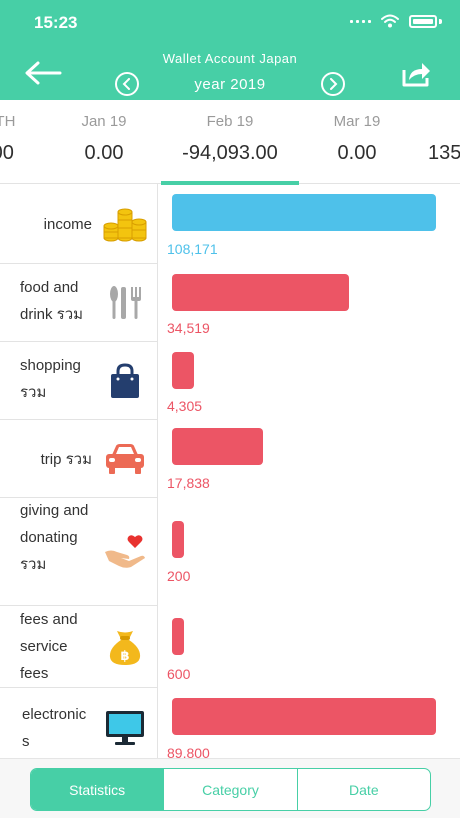 Image resolution: width=460 pixels, height=818 pixels. I want to click on category-value: 600, so click(179, 674).